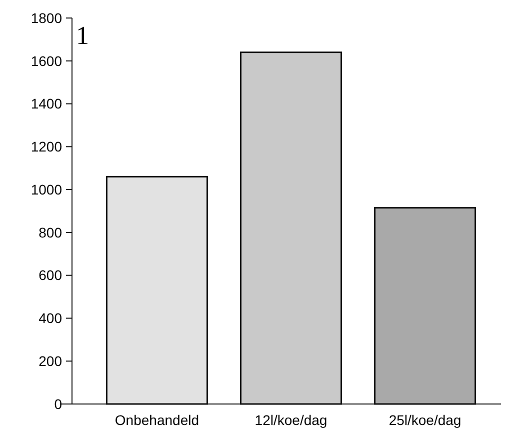 The image size is (511, 437). Describe the element at coordinates (50, 232) in the screenshot. I see `y-tick-label: 800` at that location.